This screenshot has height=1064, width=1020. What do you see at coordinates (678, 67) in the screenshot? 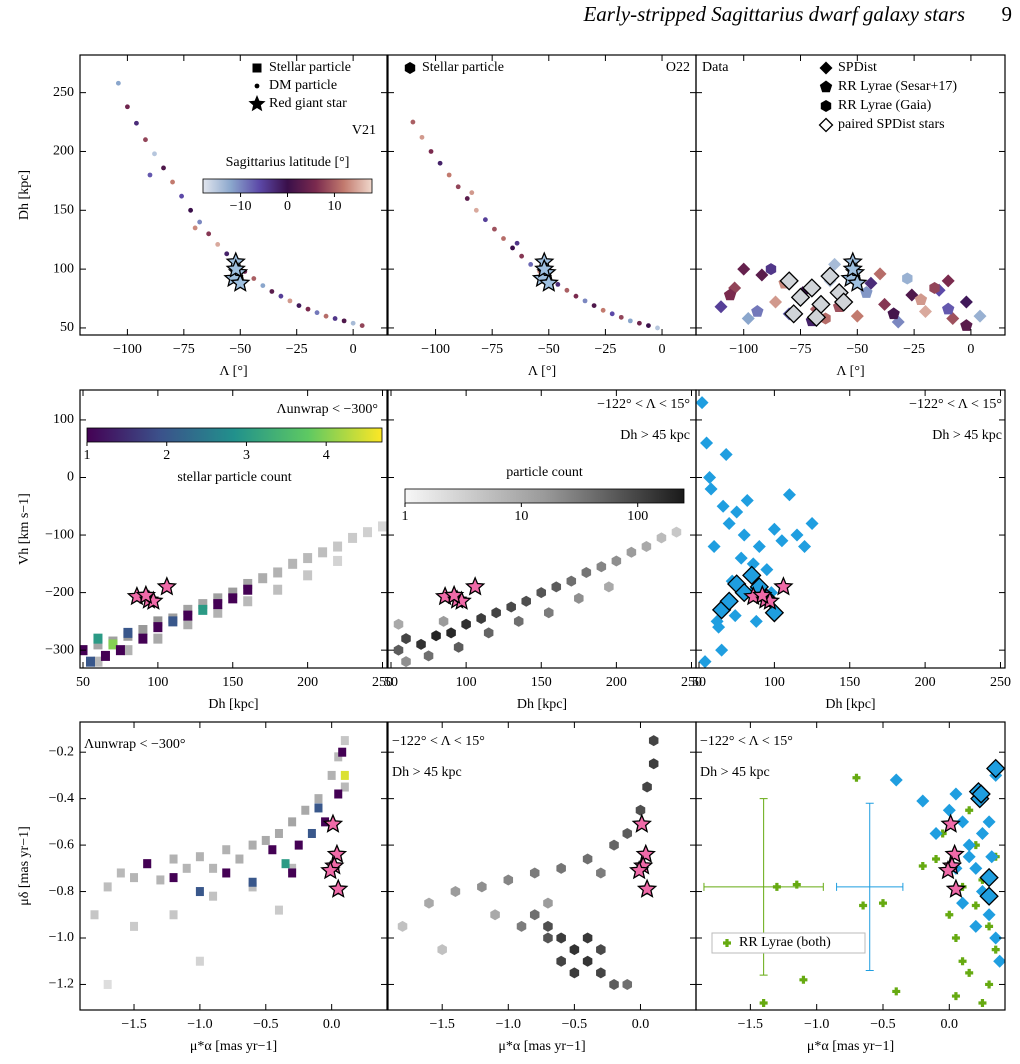
I see `panel-annotation: O22` at bounding box center [678, 67].